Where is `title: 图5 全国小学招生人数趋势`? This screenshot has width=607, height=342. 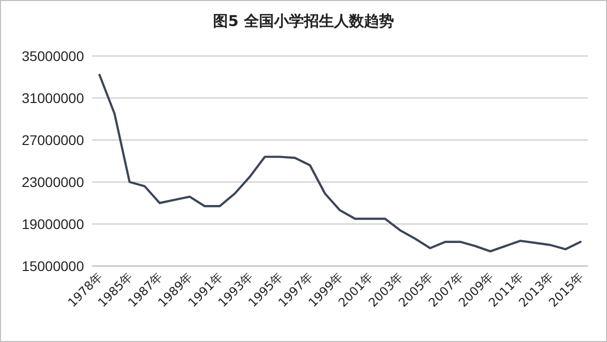
title: 图5 全国小学招生人数趋势 is located at coordinates (303, 21).